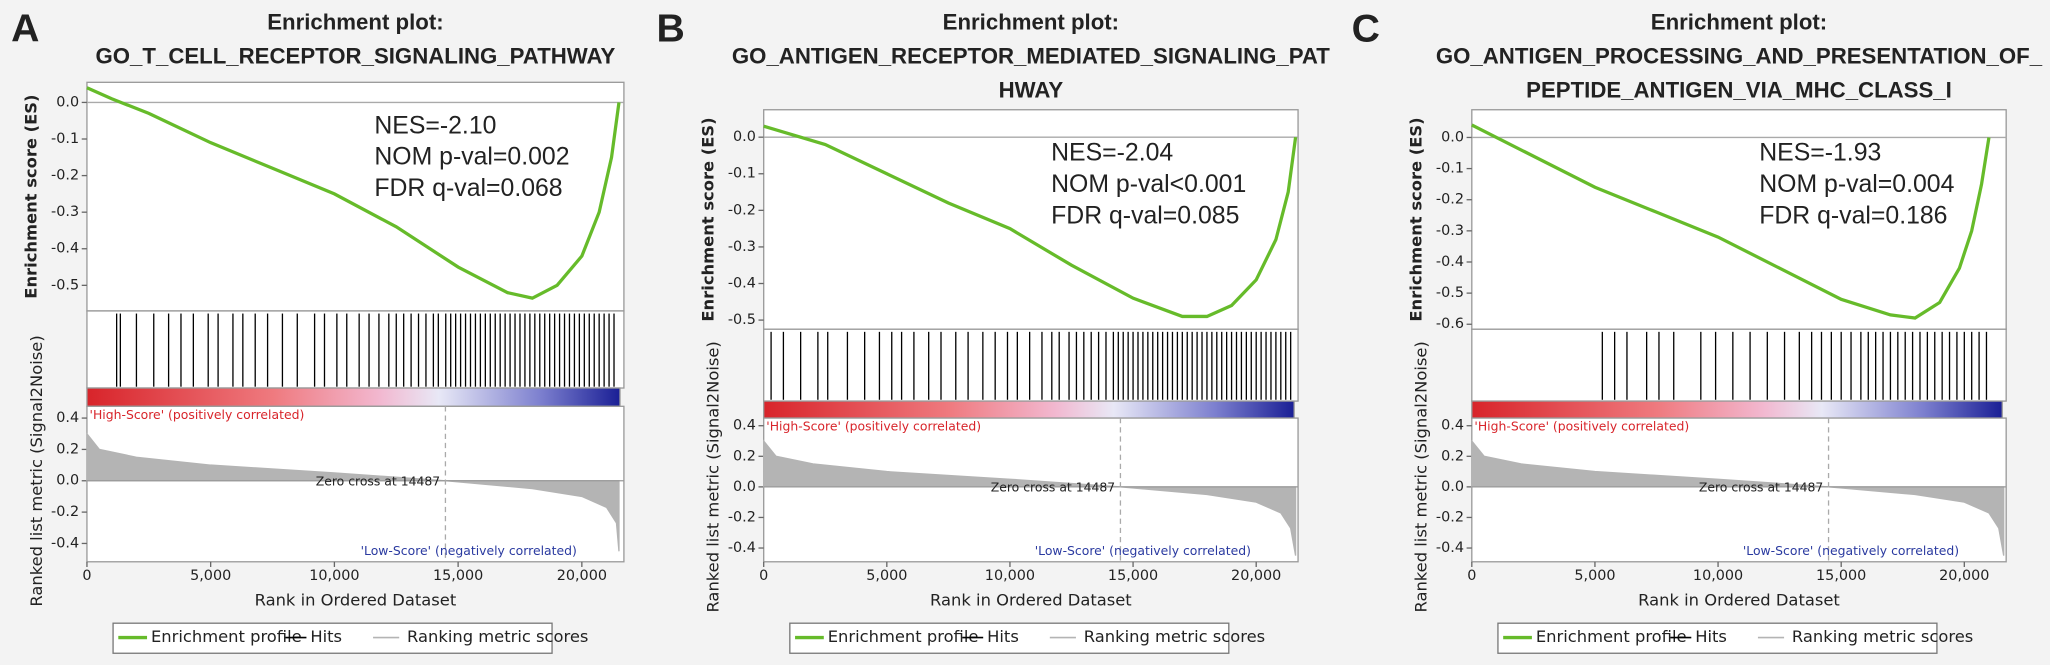  Describe the element at coordinates (31, 197) in the screenshot. I see `y-axis-label: Enrichment score (ES)` at that location.